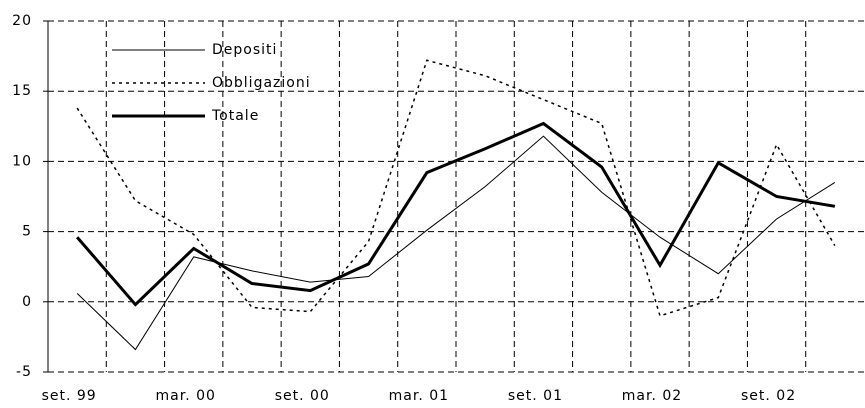 The image size is (865, 408). What do you see at coordinates (22, 161) in the screenshot?
I see `y-tick-label: 10` at bounding box center [22, 161].